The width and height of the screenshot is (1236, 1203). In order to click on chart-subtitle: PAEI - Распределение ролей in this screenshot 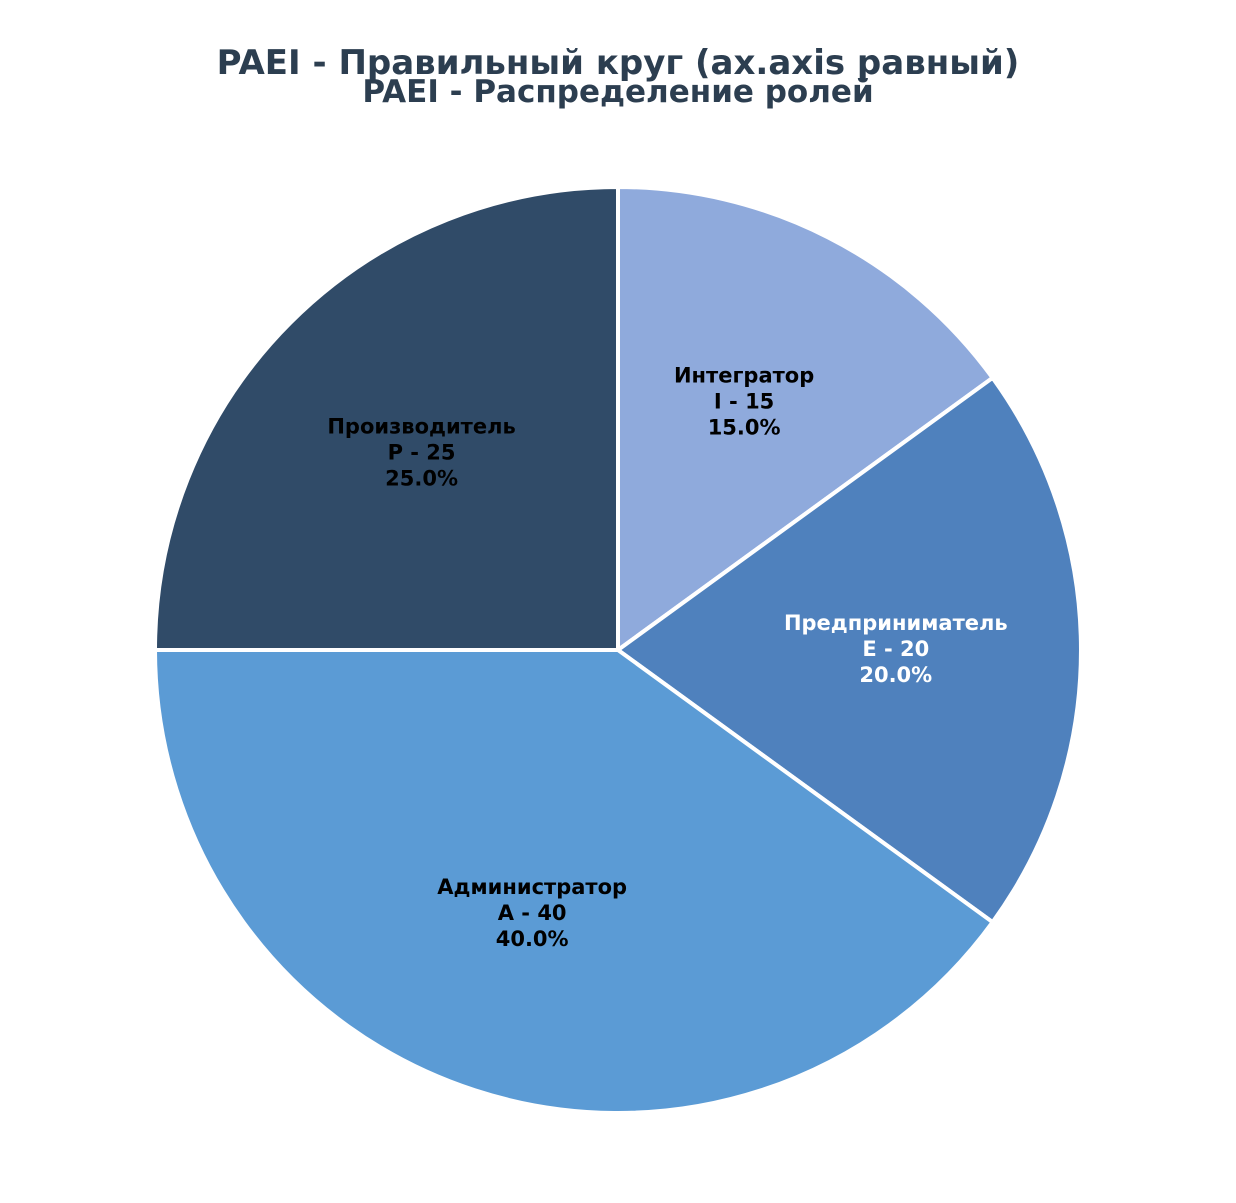, I will do `click(617, 92)`.